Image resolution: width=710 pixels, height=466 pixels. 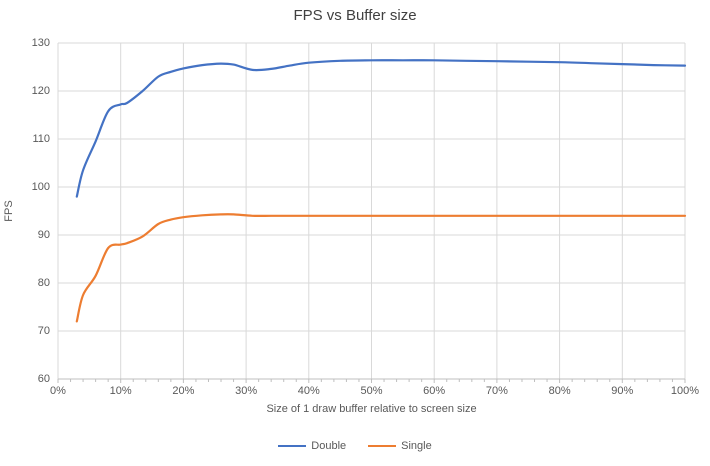 I want to click on x-tick-label: 70%, so click(x=497, y=391).